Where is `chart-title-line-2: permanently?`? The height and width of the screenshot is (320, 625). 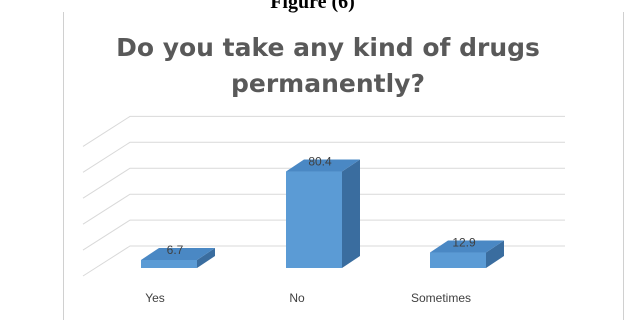 chart-title-line-2: permanently? is located at coordinates (328, 83).